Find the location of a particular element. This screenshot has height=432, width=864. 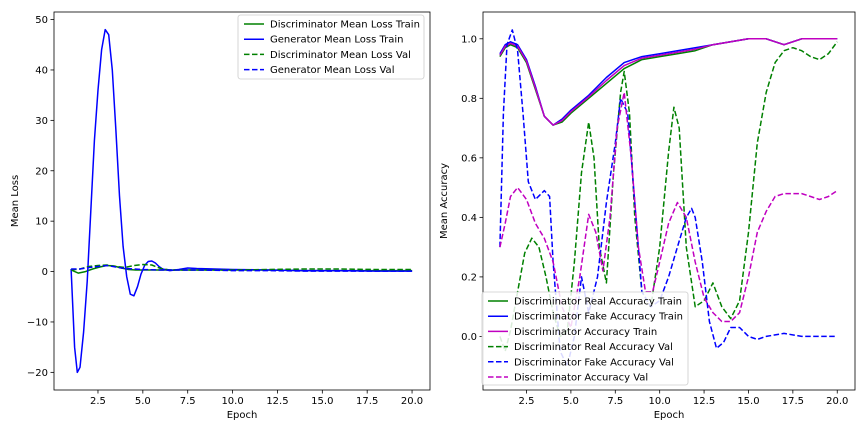

legend-label-2: Discriminator Mean Loss Val is located at coordinates (340, 55).